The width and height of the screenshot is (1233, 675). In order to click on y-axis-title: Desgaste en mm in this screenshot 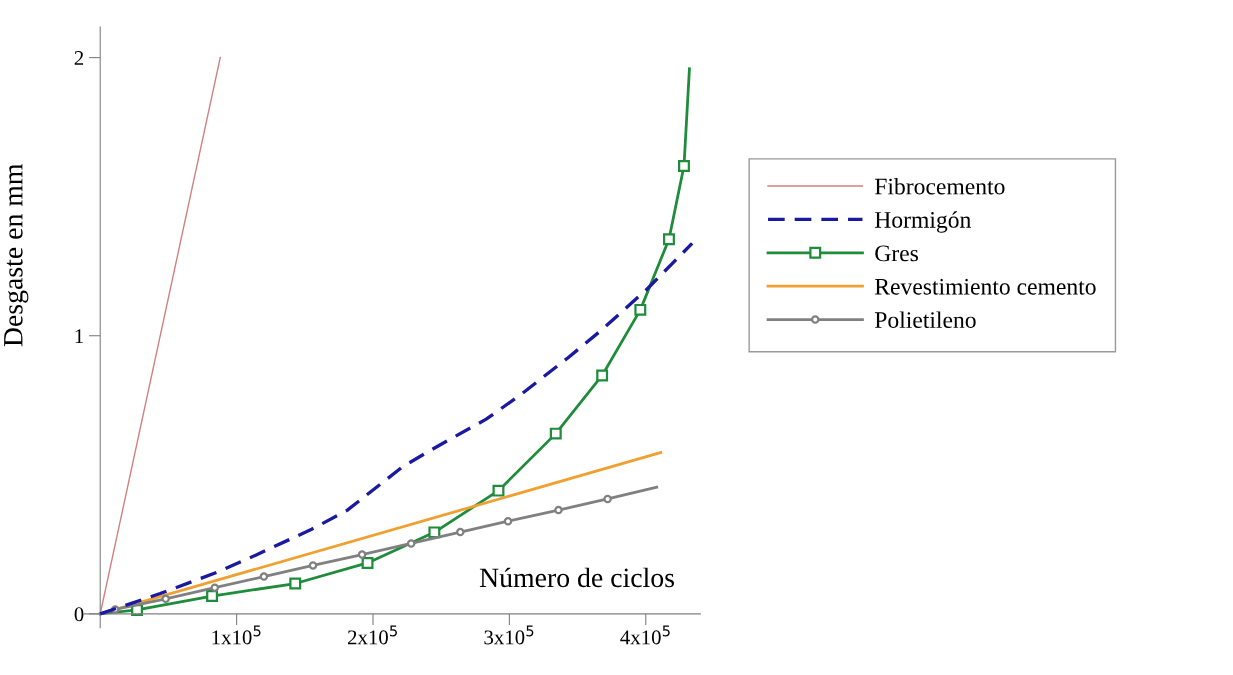, I will do `click(16, 255)`.